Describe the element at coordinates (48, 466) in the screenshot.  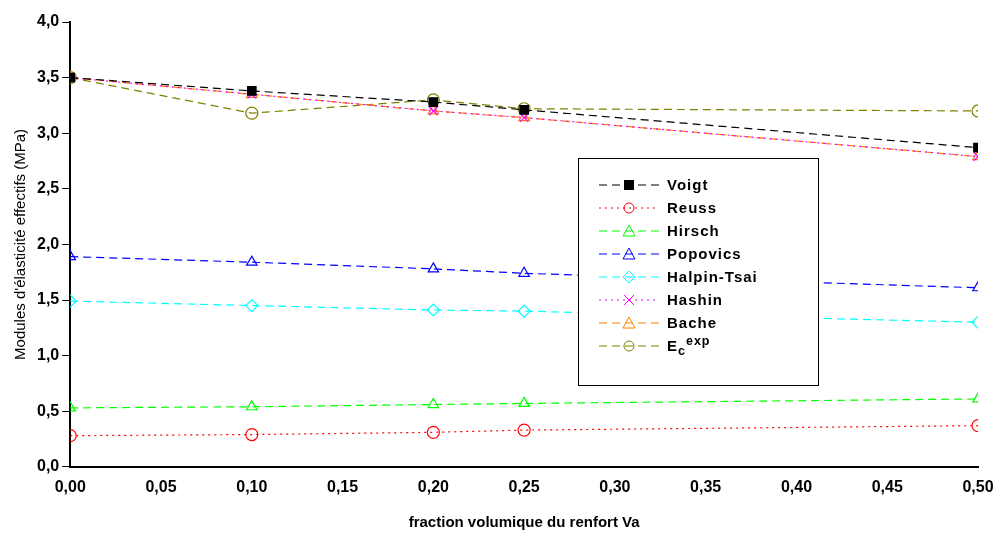
I see `y-tick-label: 0,0` at that location.